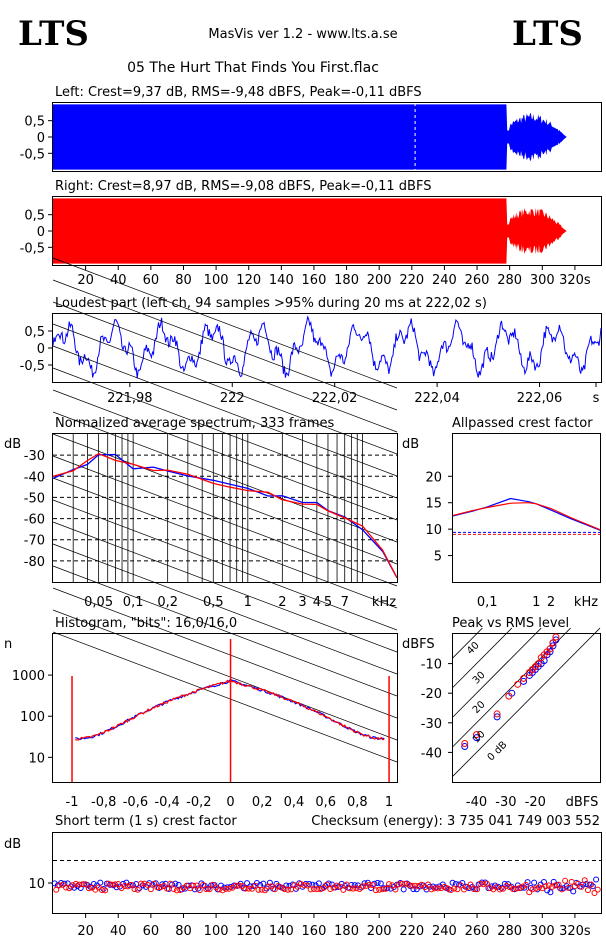 The width and height of the screenshot is (606, 946). Describe the element at coordinates (8, 644) in the screenshot. I see `histogram-ylabel: n` at that location.